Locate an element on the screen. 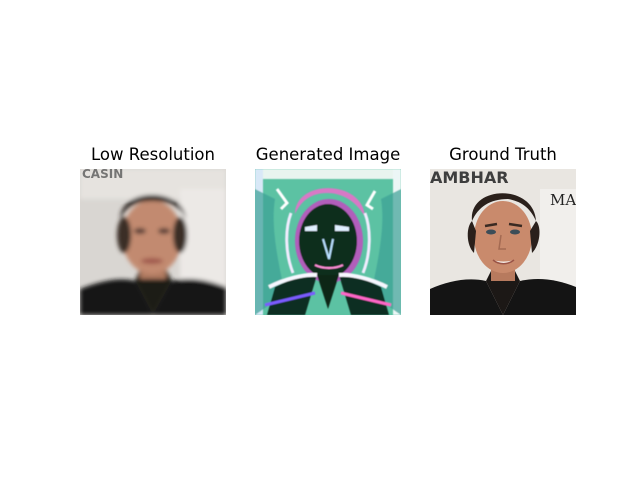  ground-truth-image: AMBHAR MA is located at coordinates (503, 242).